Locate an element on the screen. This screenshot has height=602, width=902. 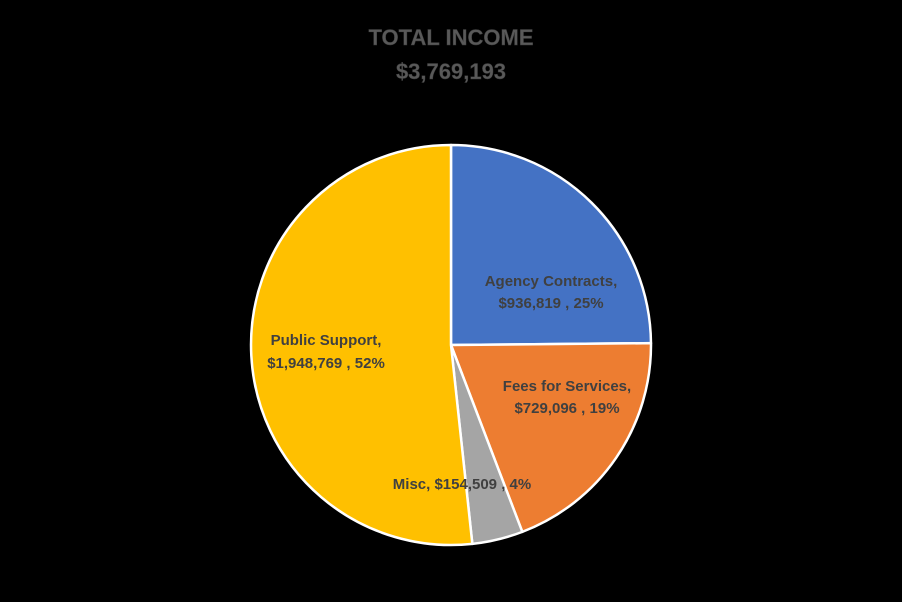
slice-label-misc: Misc, $154,509 , 4% is located at coordinates (462, 484).